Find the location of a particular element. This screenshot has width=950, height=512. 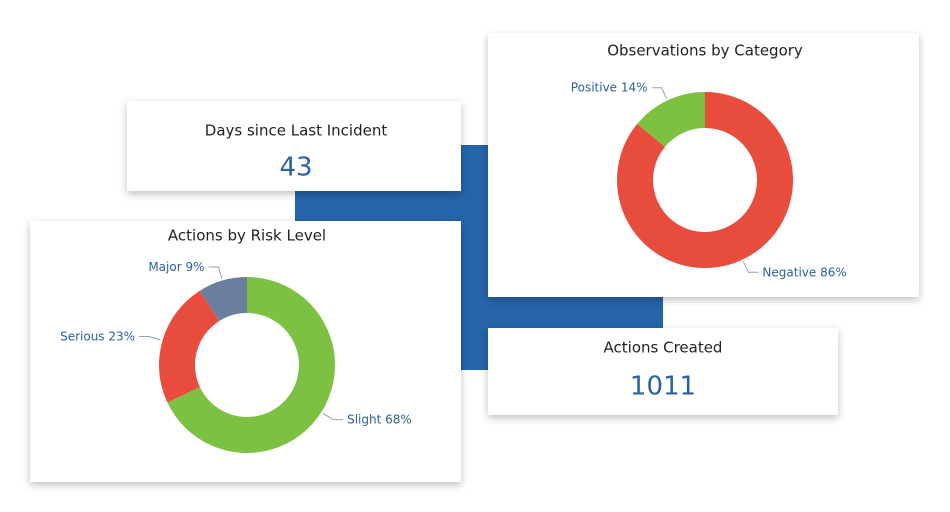

data-label: Positive 14% is located at coordinates (609, 87).